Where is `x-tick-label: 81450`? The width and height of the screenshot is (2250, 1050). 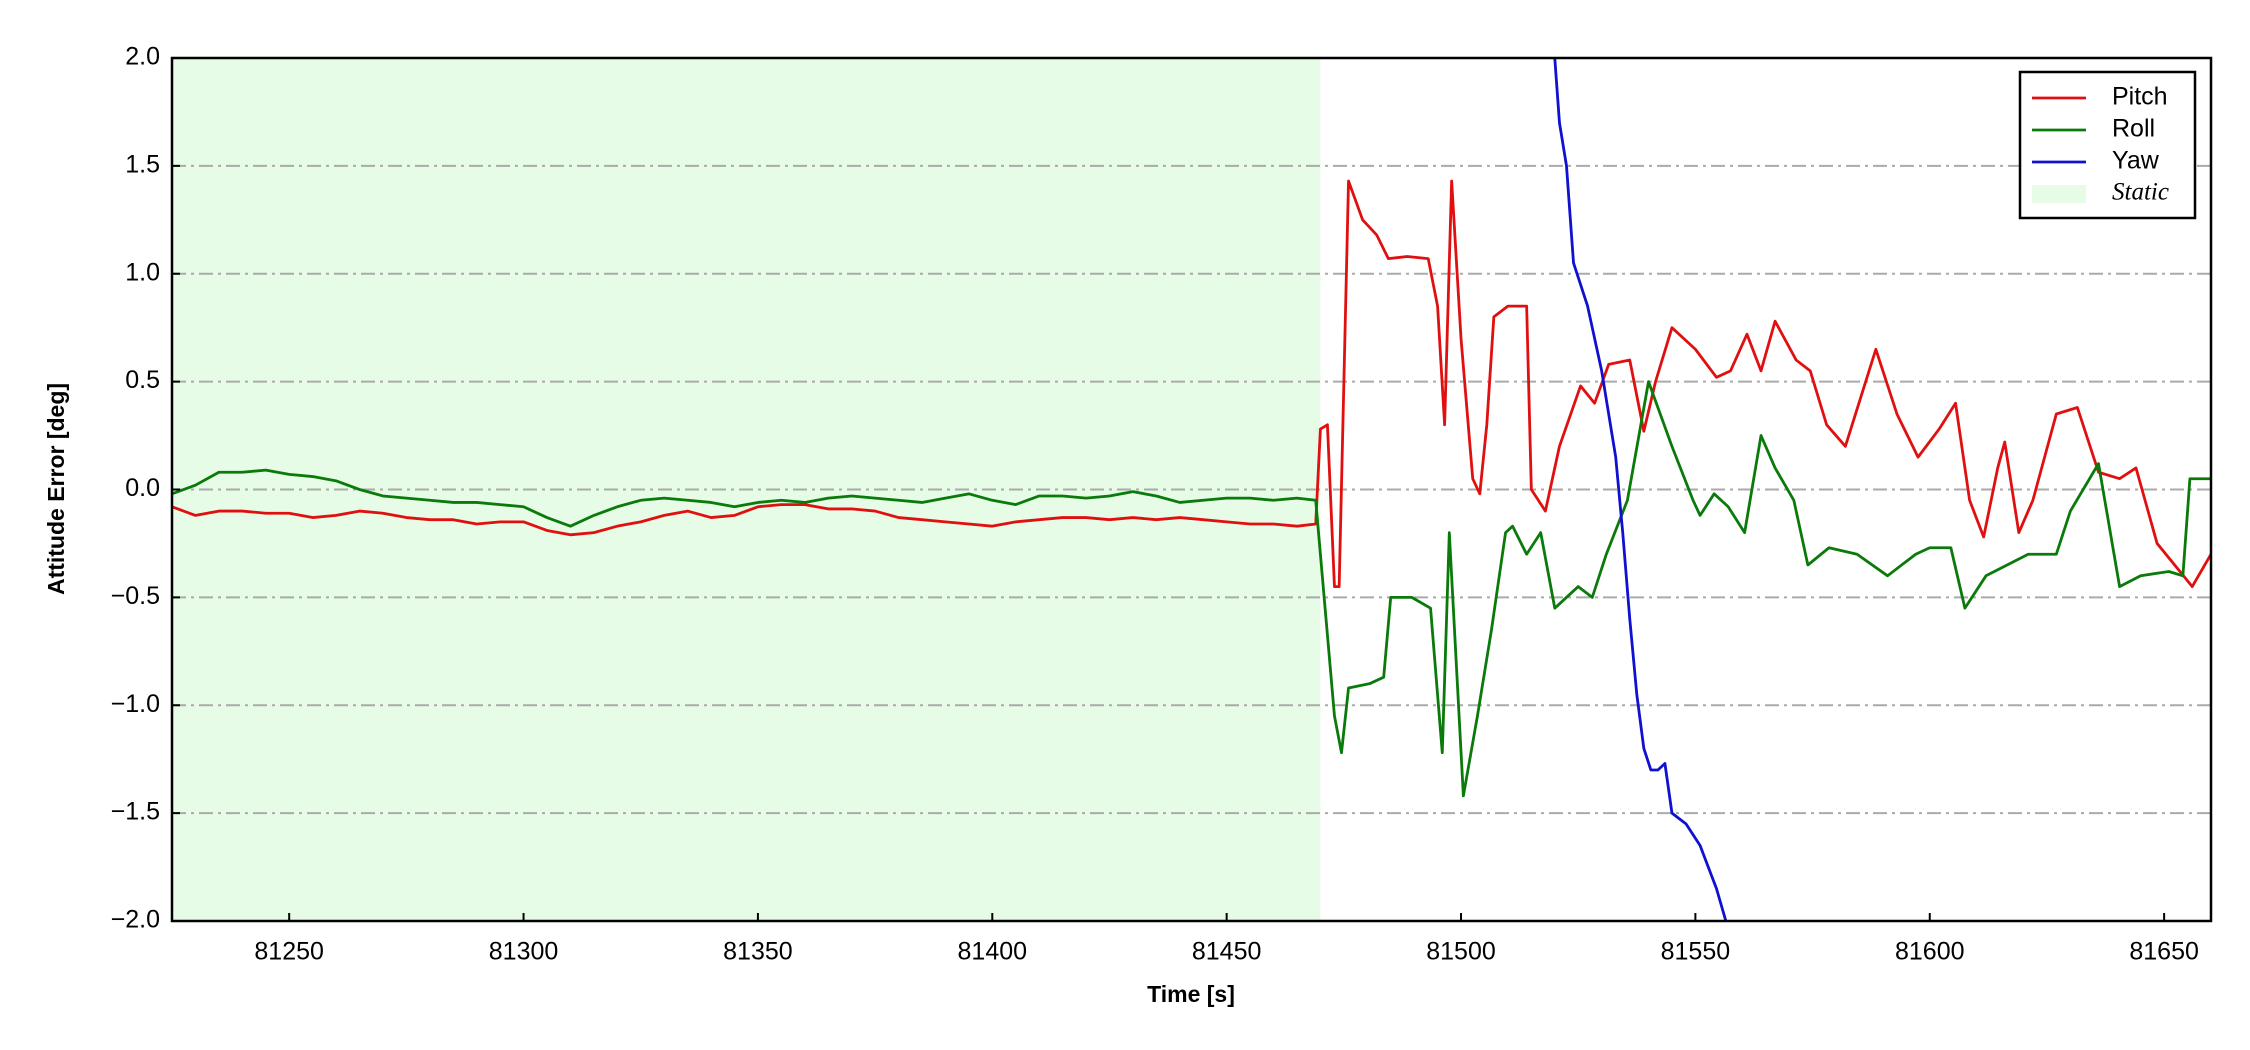 x-tick-label: 81450 is located at coordinates (1227, 952).